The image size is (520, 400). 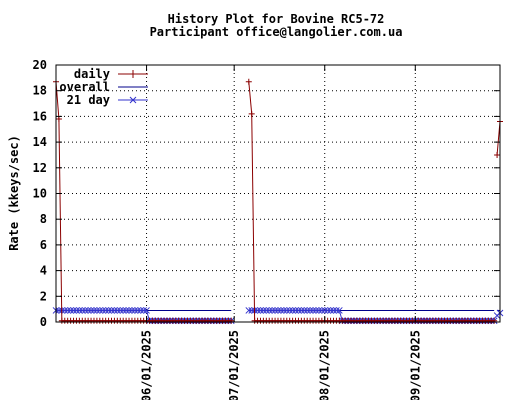 What do you see at coordinates (43, 271) in the screenshot?
I see `y-tick-label: 4` at bounding box center [43, 271].